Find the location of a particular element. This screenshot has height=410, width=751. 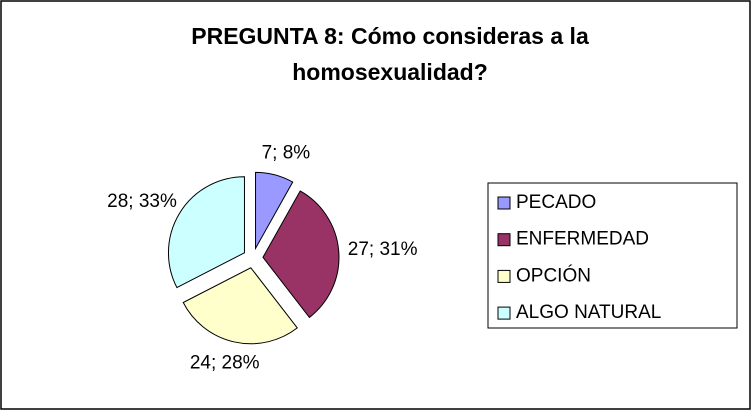

data-label: 24; 28% is located at coordinates (225, 362).